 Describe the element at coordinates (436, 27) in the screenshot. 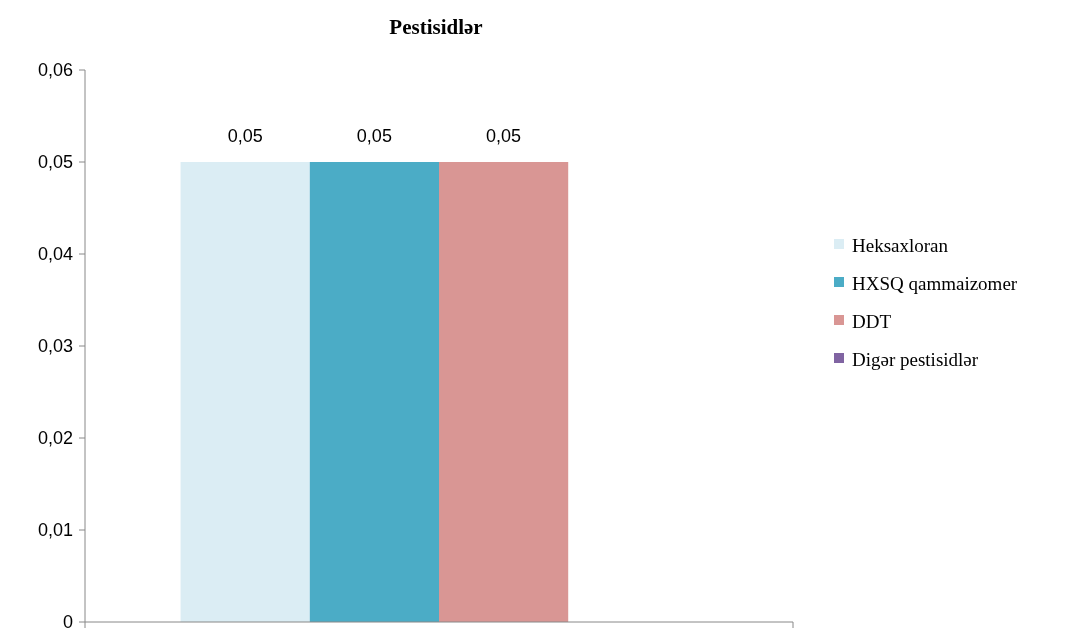

I see `chart-title: Pestisidlər` at that location.